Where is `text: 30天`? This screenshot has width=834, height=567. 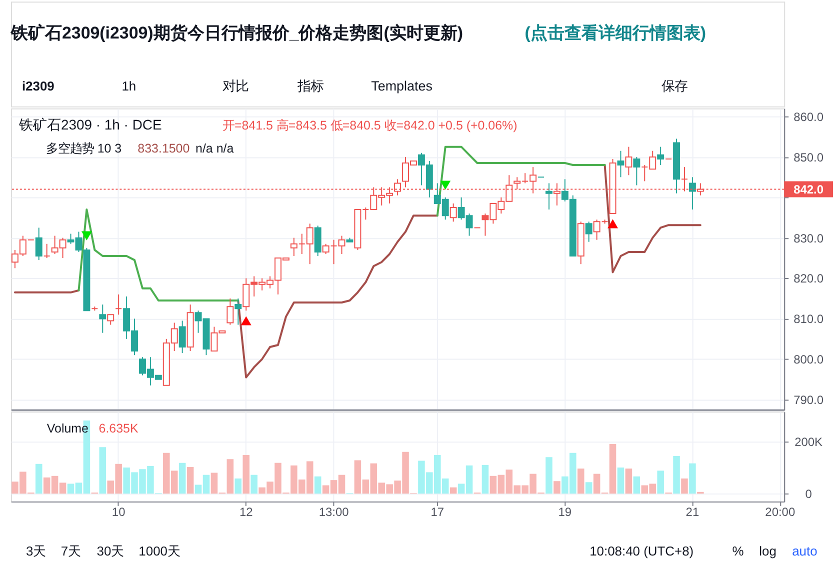
text: 30天 is located at coordinates (110, 550).